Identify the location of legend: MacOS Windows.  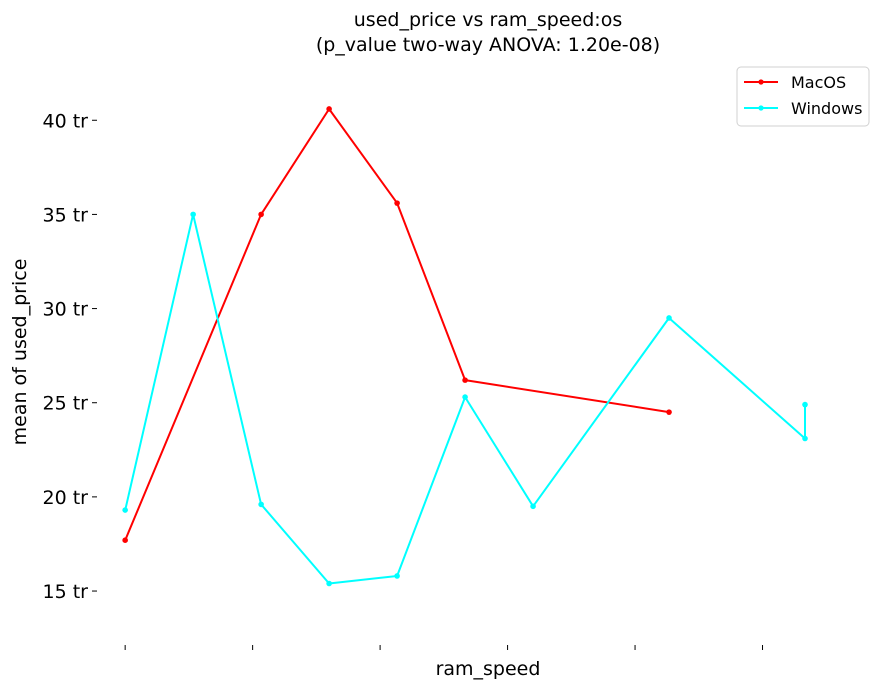
(803, 96).